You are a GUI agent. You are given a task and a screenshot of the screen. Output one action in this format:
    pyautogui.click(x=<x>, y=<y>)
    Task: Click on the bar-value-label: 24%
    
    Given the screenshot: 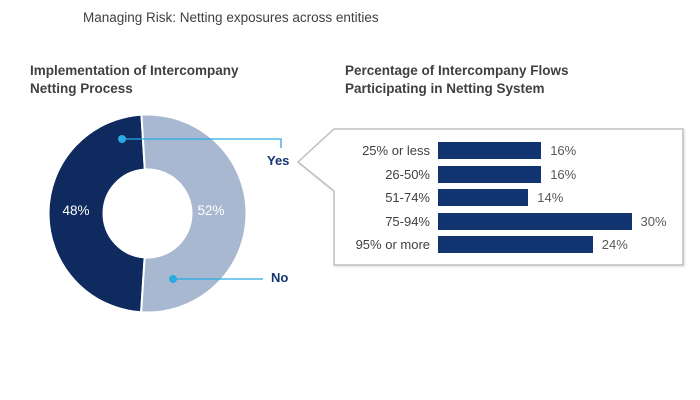 What is the action you would take?
    pyautogui.click(x=614, y=245)
    